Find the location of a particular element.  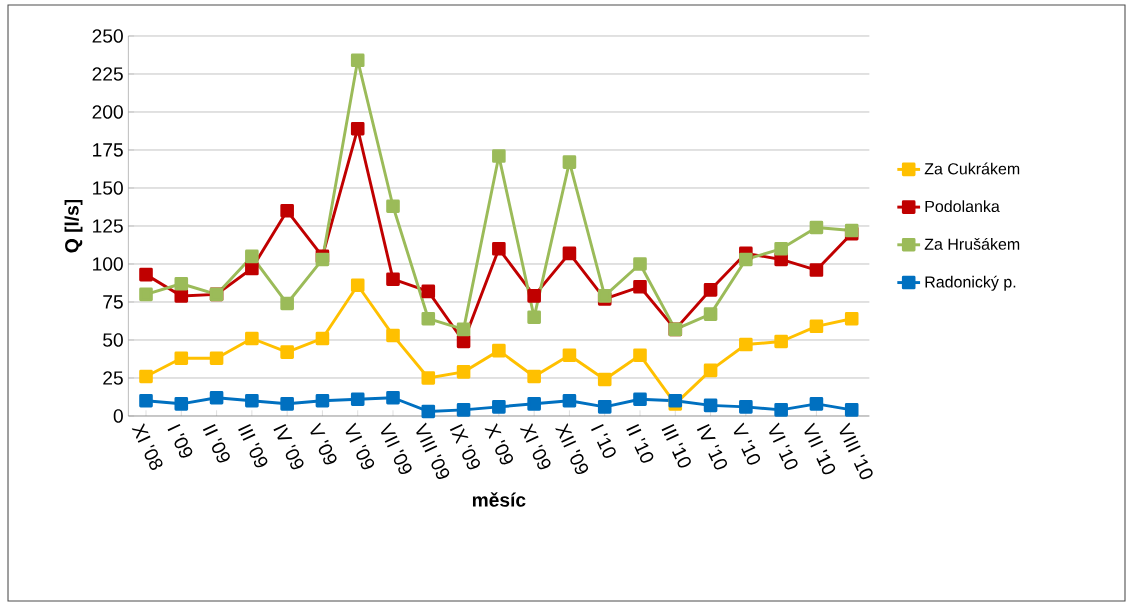

y-tick-label: 250 is located at coordinates (107, 36).